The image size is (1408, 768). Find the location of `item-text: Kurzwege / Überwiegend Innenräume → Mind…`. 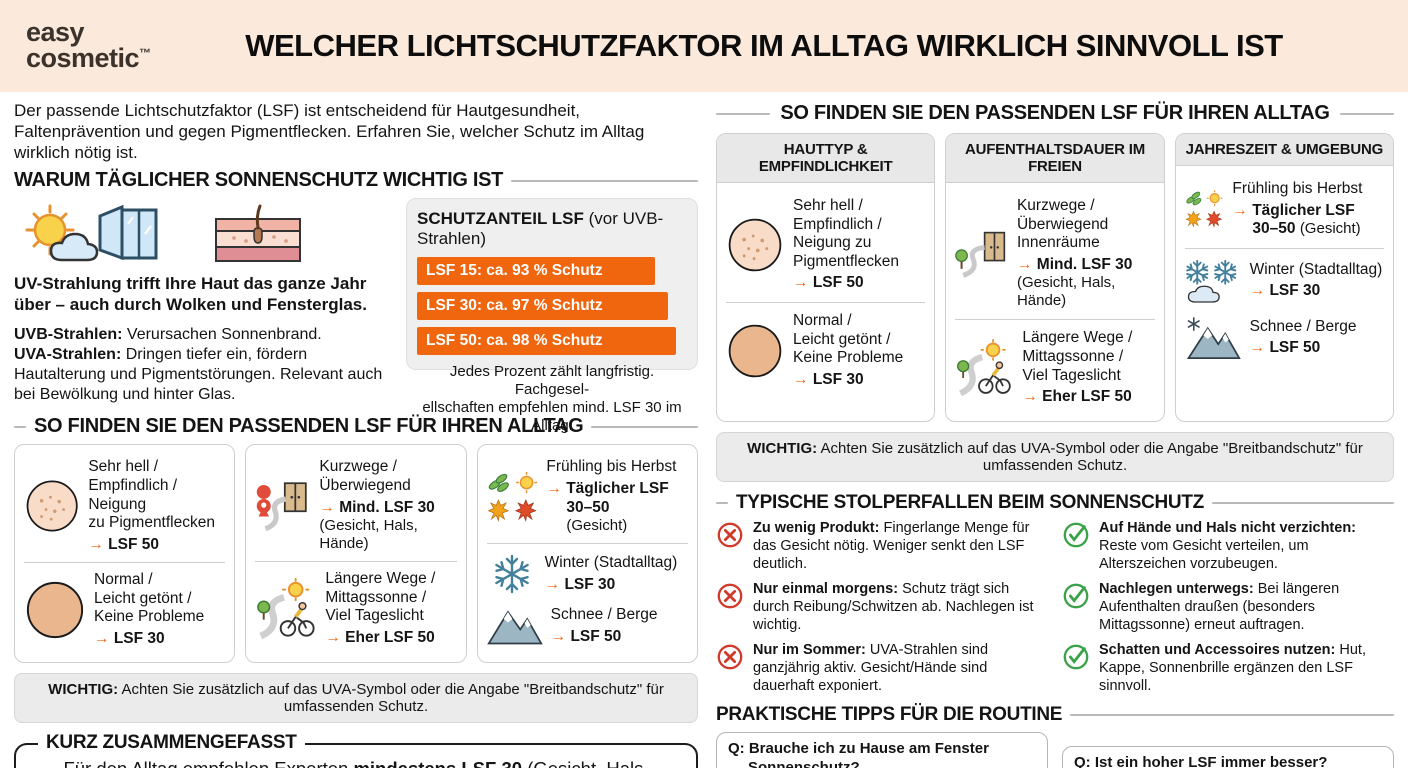

item-text: Kurzwege / Überwiegend Innenräume → Mind… is located at coordinates (1086, 253).